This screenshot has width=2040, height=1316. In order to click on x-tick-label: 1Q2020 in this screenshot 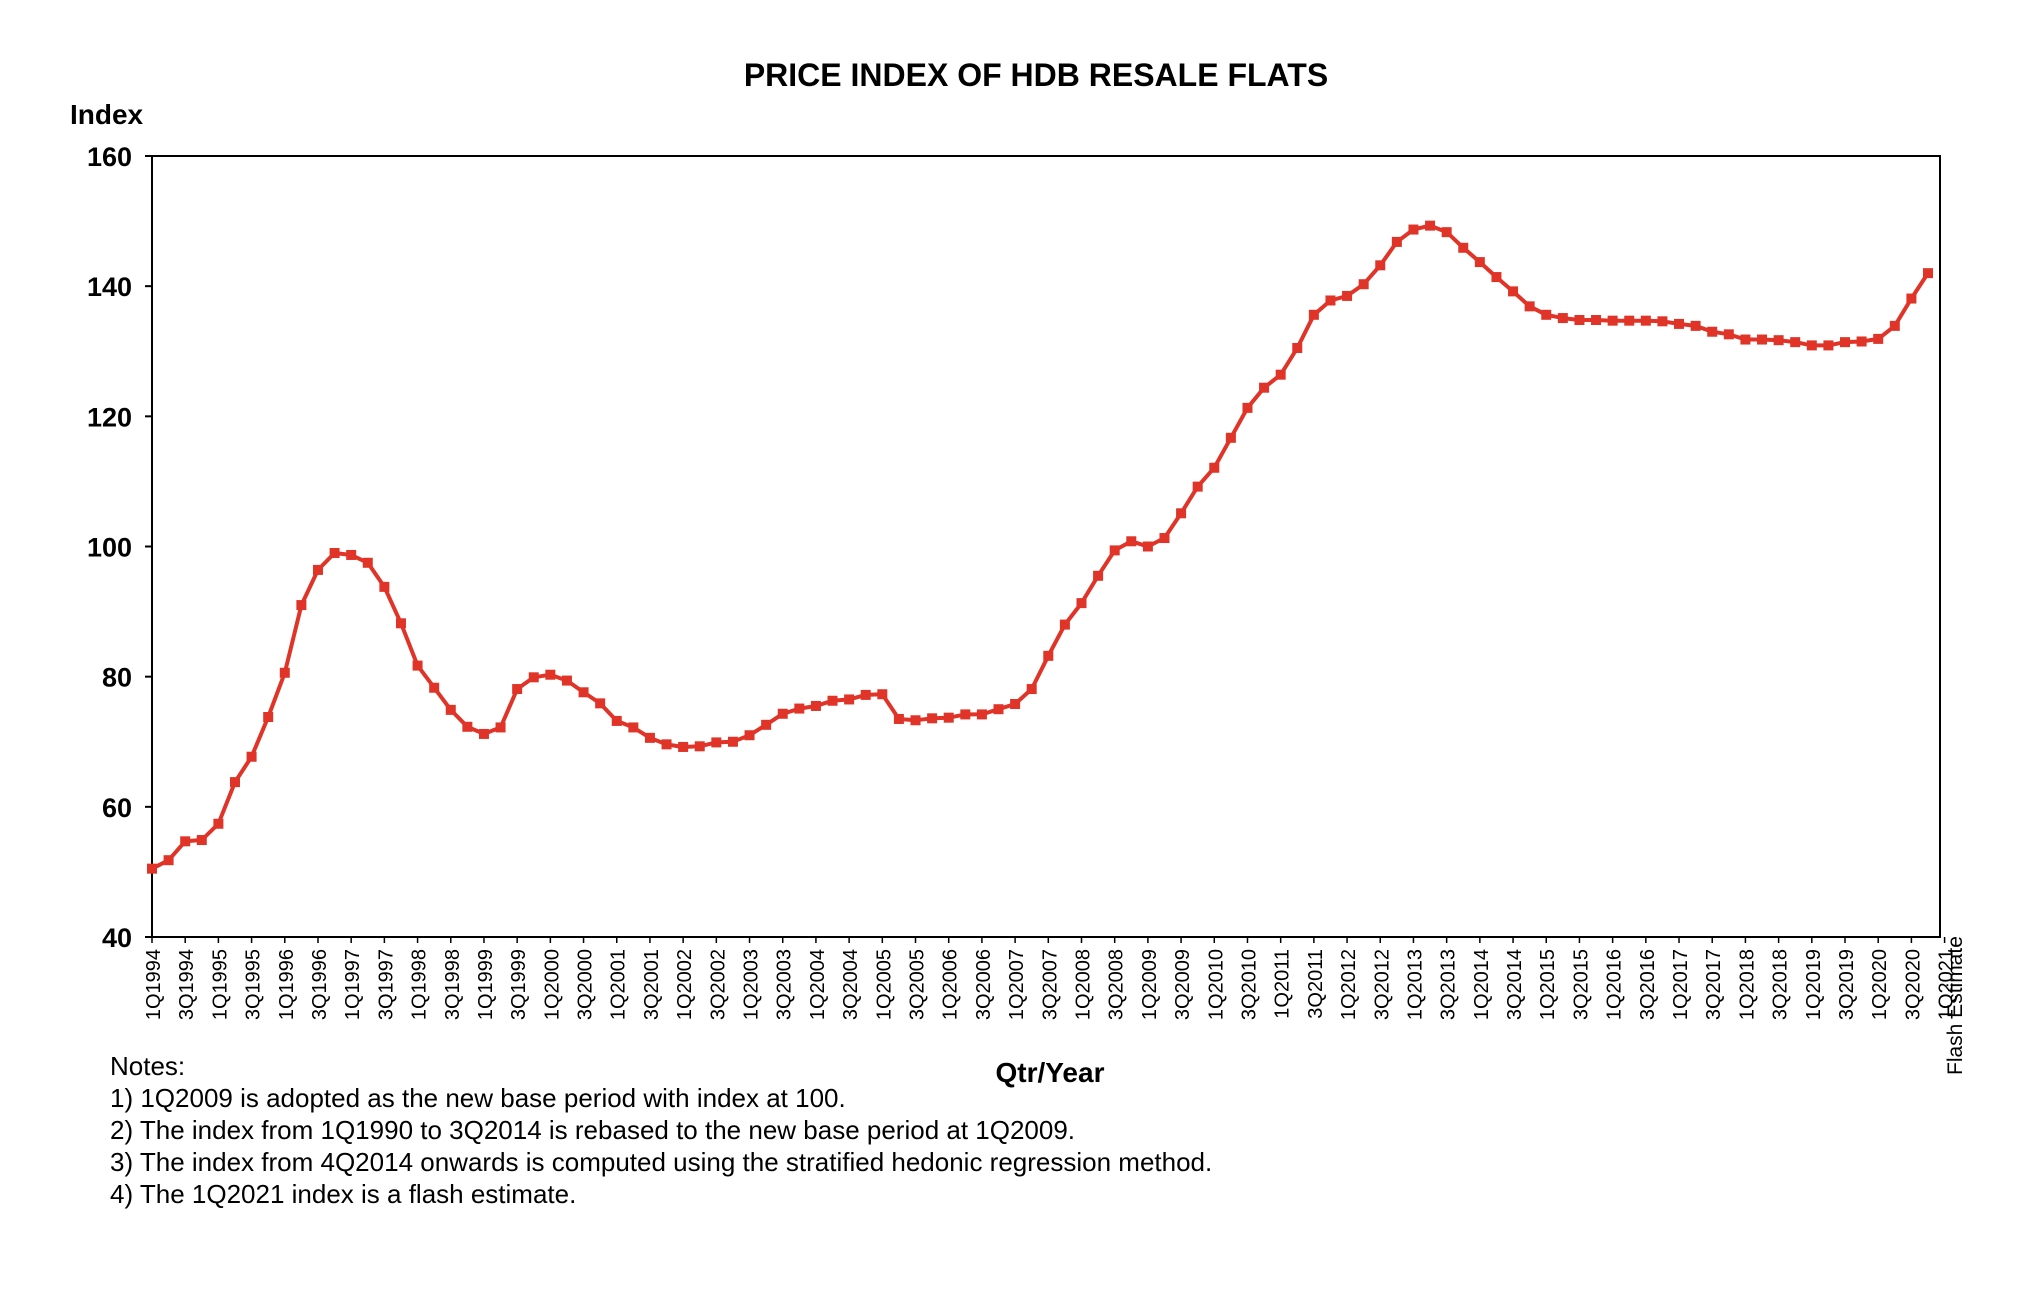, I will do `click(1880, 984)`.